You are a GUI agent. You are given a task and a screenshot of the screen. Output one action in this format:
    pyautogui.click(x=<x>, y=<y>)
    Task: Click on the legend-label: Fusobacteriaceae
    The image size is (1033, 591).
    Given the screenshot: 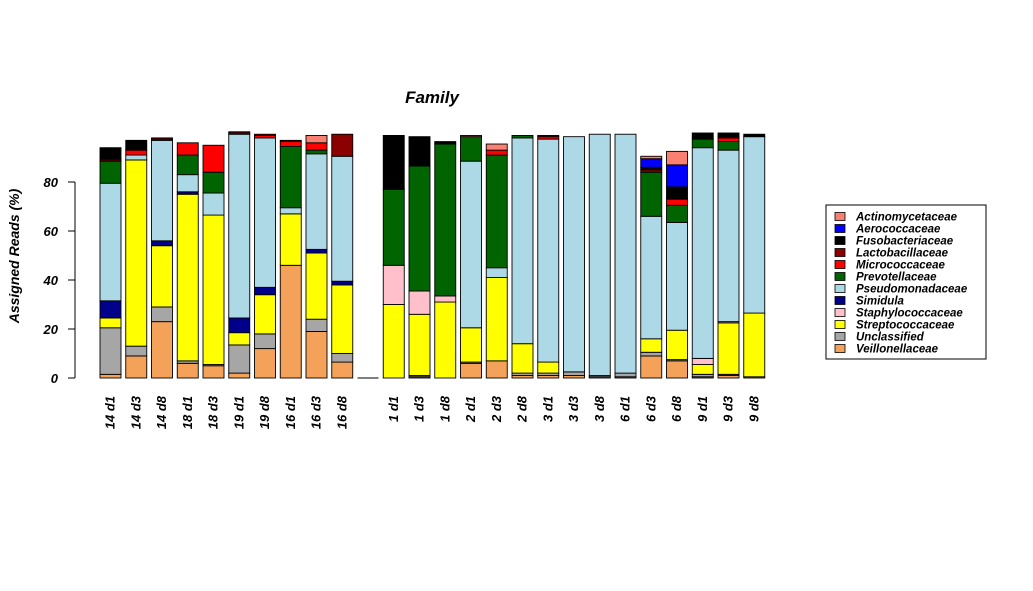 What is the action you would take?
    pyautogui.click(x=905, y=242)
    